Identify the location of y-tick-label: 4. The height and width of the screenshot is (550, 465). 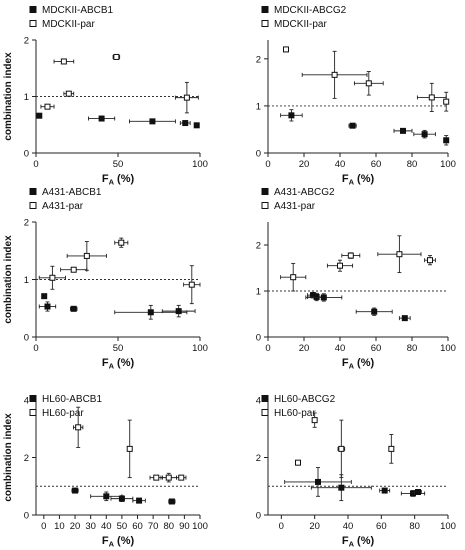
(26, 401).